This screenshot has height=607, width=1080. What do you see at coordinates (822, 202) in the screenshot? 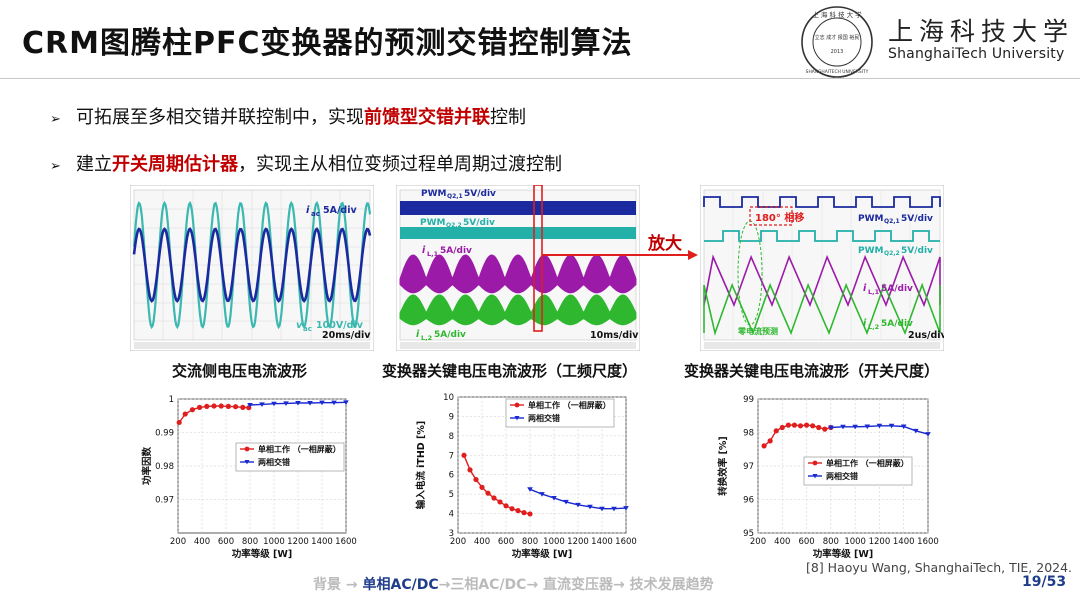
I see `scope3-pwm1-trace` at bounding box center [822, 202].